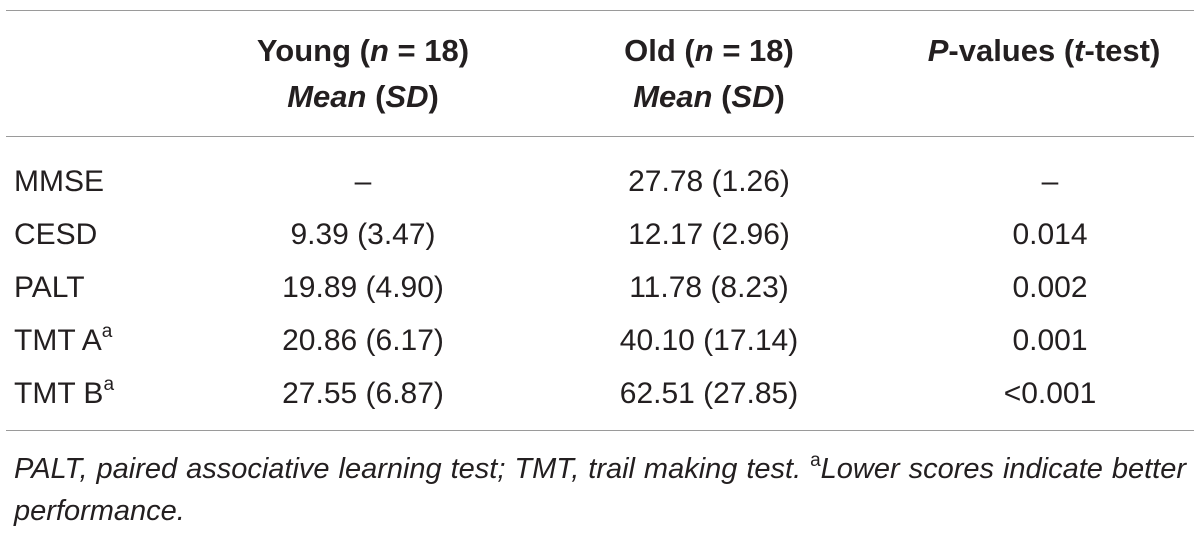  I want to click on table-row: PALT 19.89 (4.90) 11.78 (8.23) 0.002, so click(600, 288).